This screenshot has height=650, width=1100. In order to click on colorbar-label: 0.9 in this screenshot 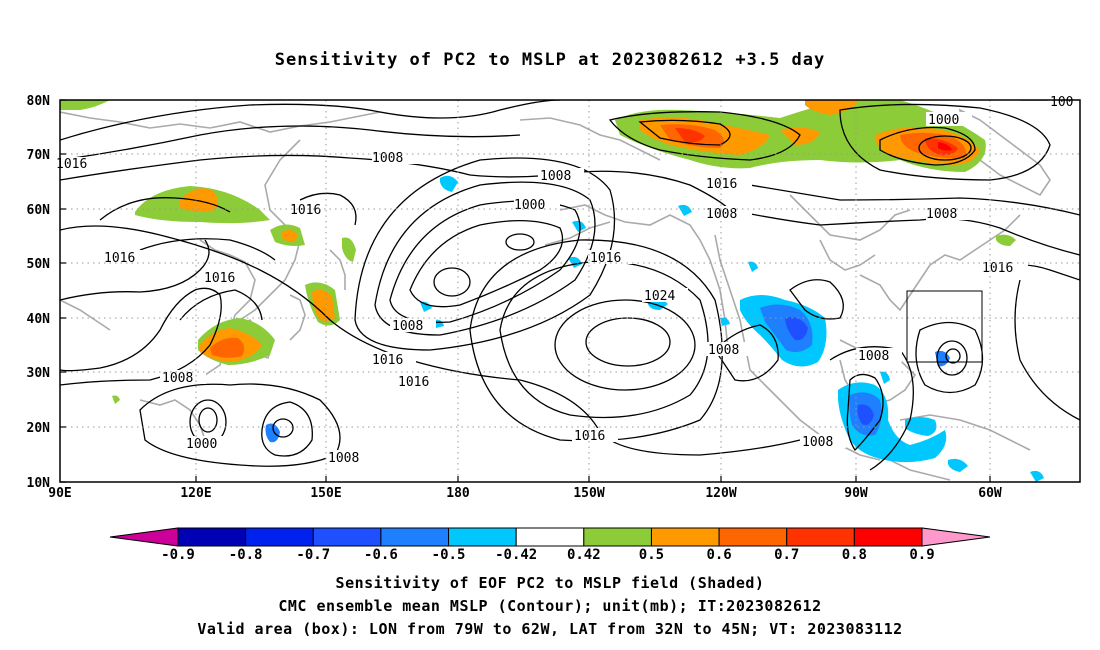, I will do `click(921, 555)`.